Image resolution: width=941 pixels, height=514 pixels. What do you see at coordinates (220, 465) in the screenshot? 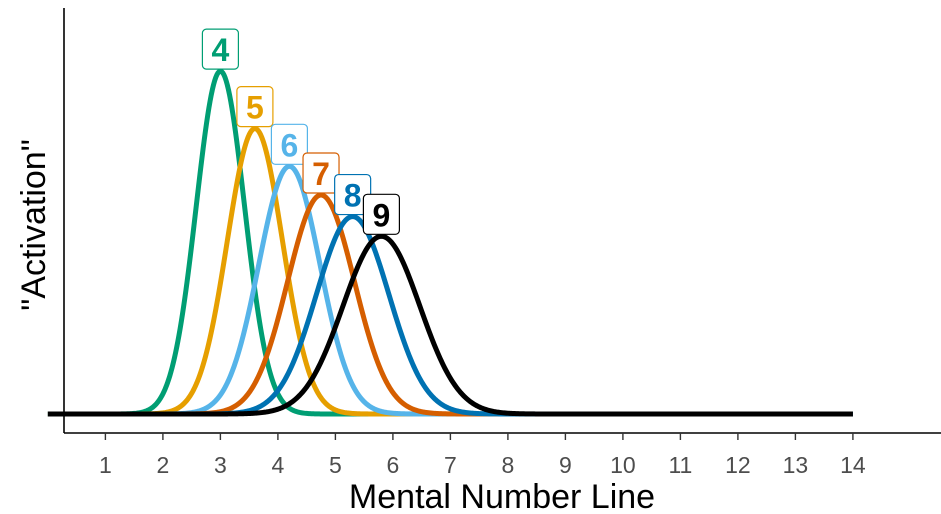
I see `x-tick-label: 3` at bounding box center [220, 465].